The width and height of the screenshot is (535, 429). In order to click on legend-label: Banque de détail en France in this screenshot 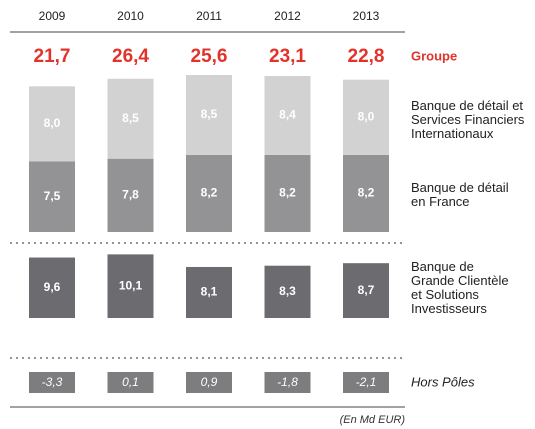, I will do `click(460, 194)`.